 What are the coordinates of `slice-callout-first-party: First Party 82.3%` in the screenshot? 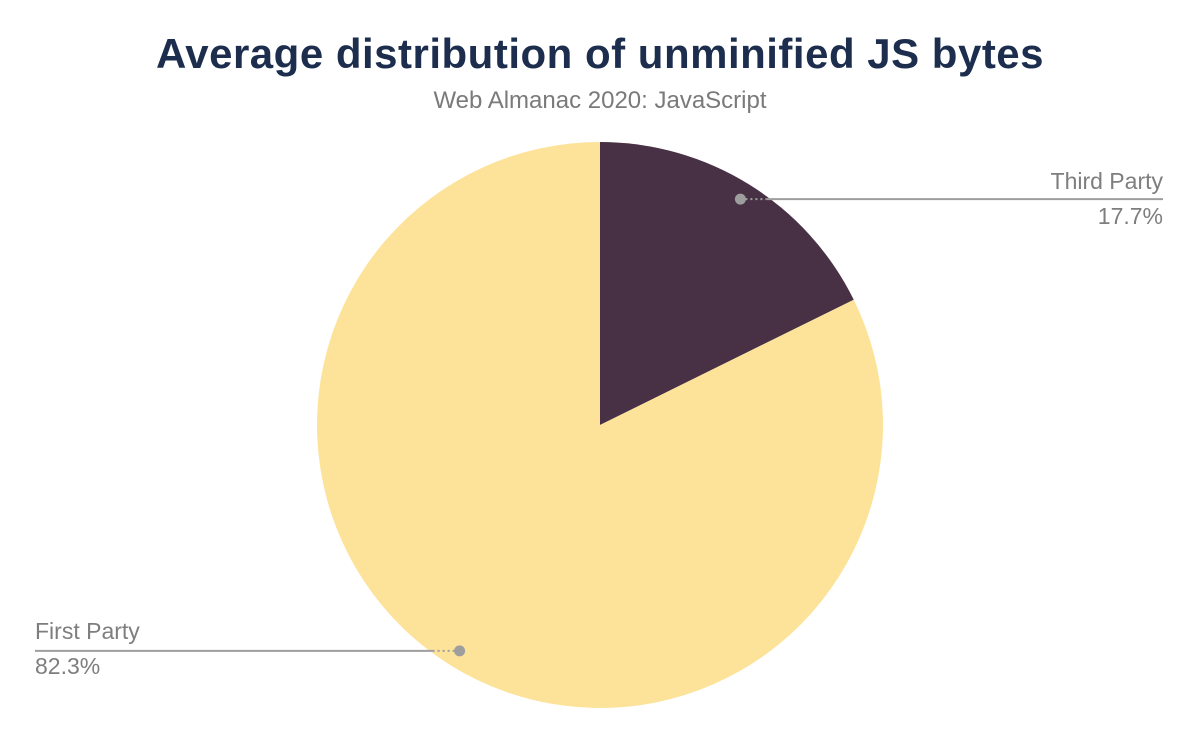 It's located at (87, 649).